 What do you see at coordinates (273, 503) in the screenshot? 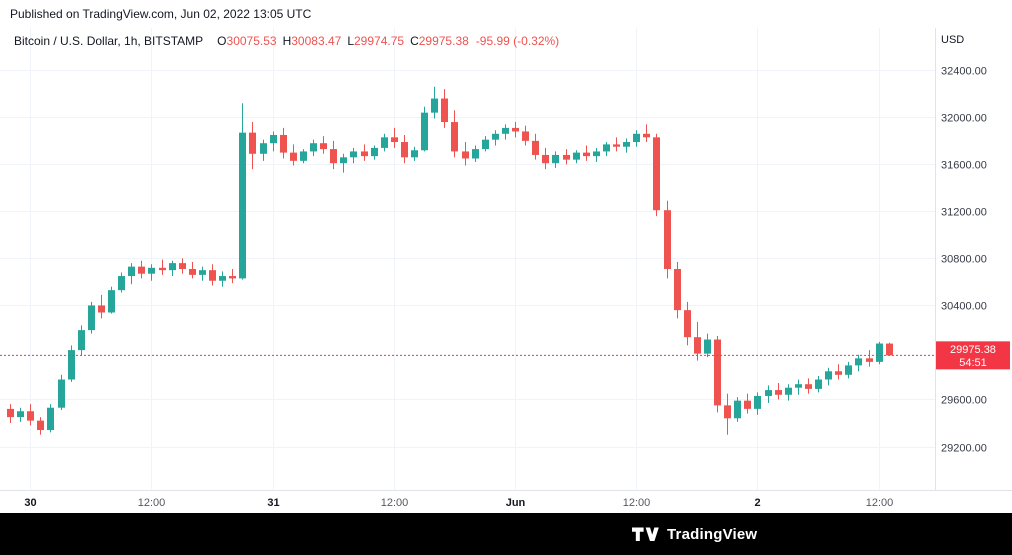
I see `svg-text: 31` at bounding box center [273, 503].